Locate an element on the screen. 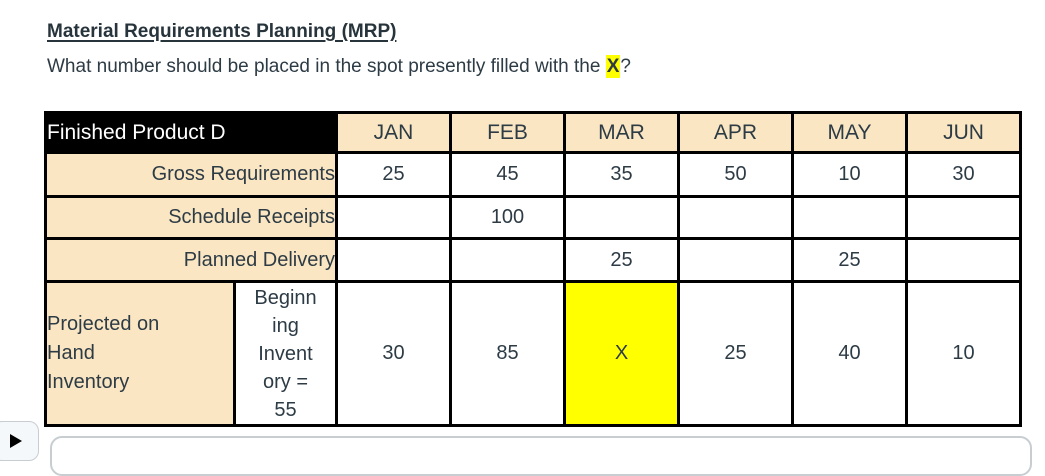  planned-delivery-row: Planned Delivery 25 25 is located at coordinates (533, 260).